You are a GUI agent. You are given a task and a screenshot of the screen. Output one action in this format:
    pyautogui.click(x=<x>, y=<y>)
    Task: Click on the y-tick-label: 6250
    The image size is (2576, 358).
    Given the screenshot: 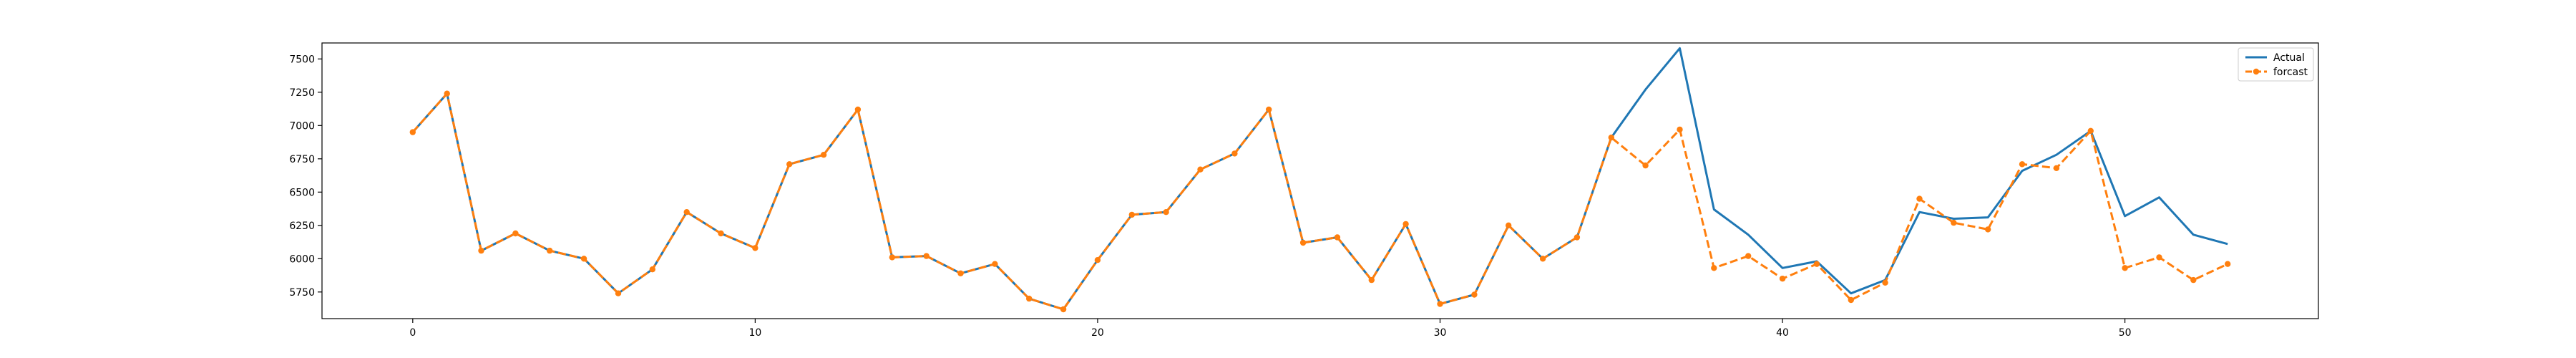 What is the action you would take?
    pyautogui.click(x=302, y=226)
    